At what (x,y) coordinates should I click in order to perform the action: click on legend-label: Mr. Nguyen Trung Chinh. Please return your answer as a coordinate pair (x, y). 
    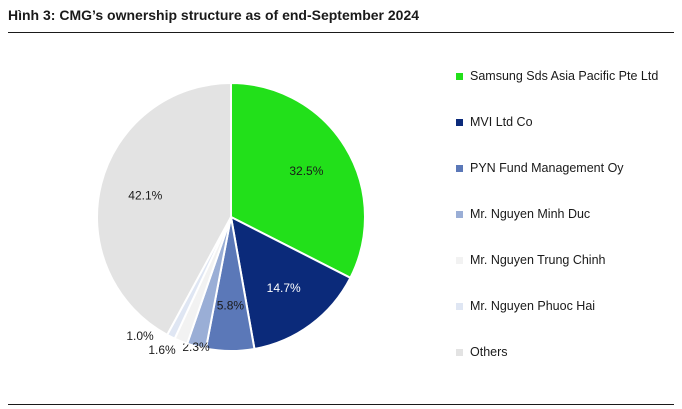
    Looking at the image, I should click on (538, 260).